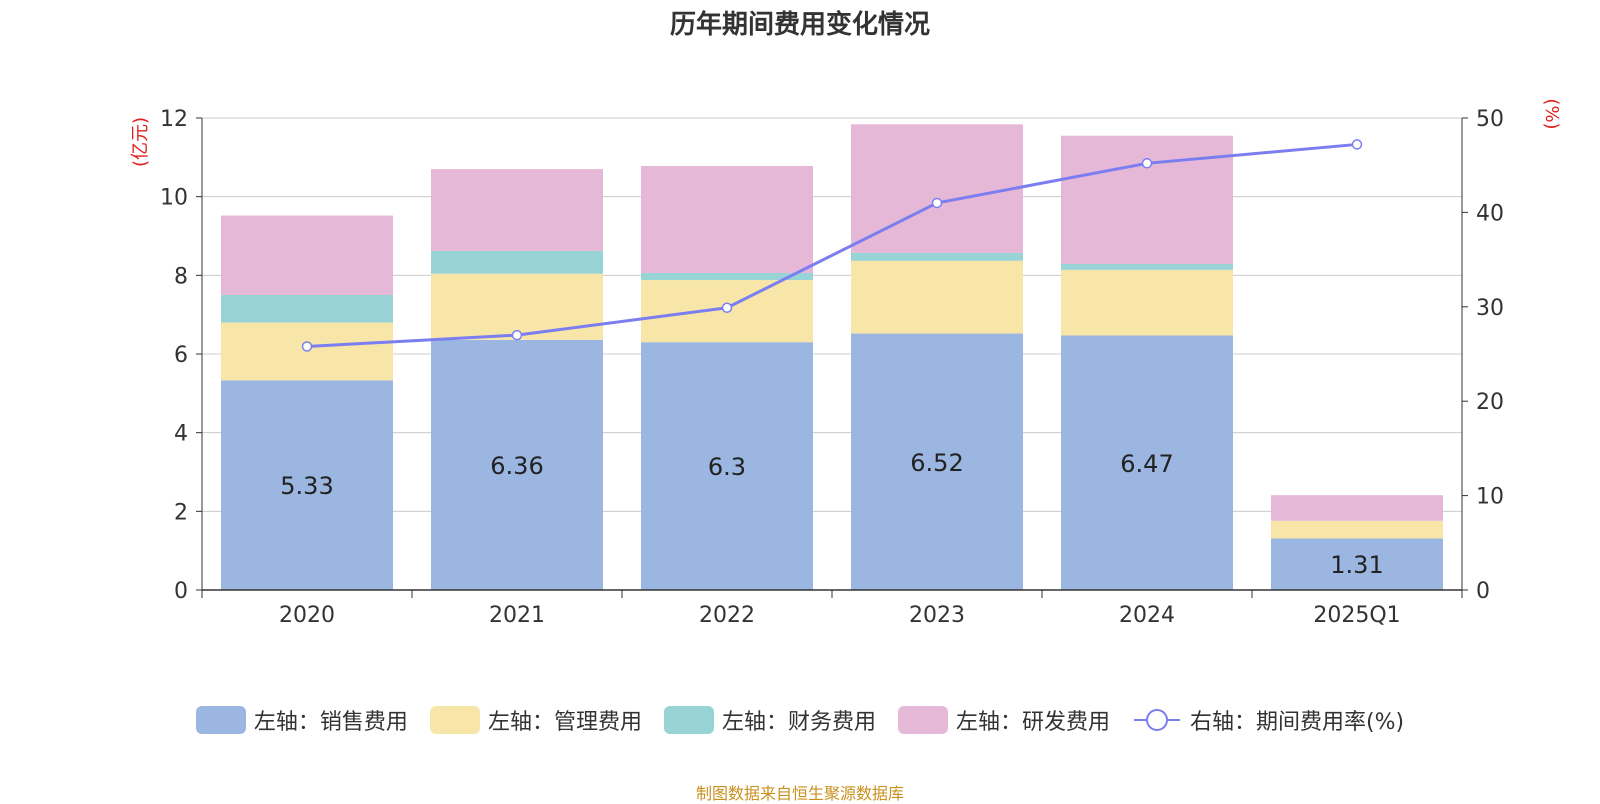 This screenshot has width=1600, height=804. Describe the element at coordinates (181, 591) in the screenshot. I see `left-tick-label: 0` at that location.